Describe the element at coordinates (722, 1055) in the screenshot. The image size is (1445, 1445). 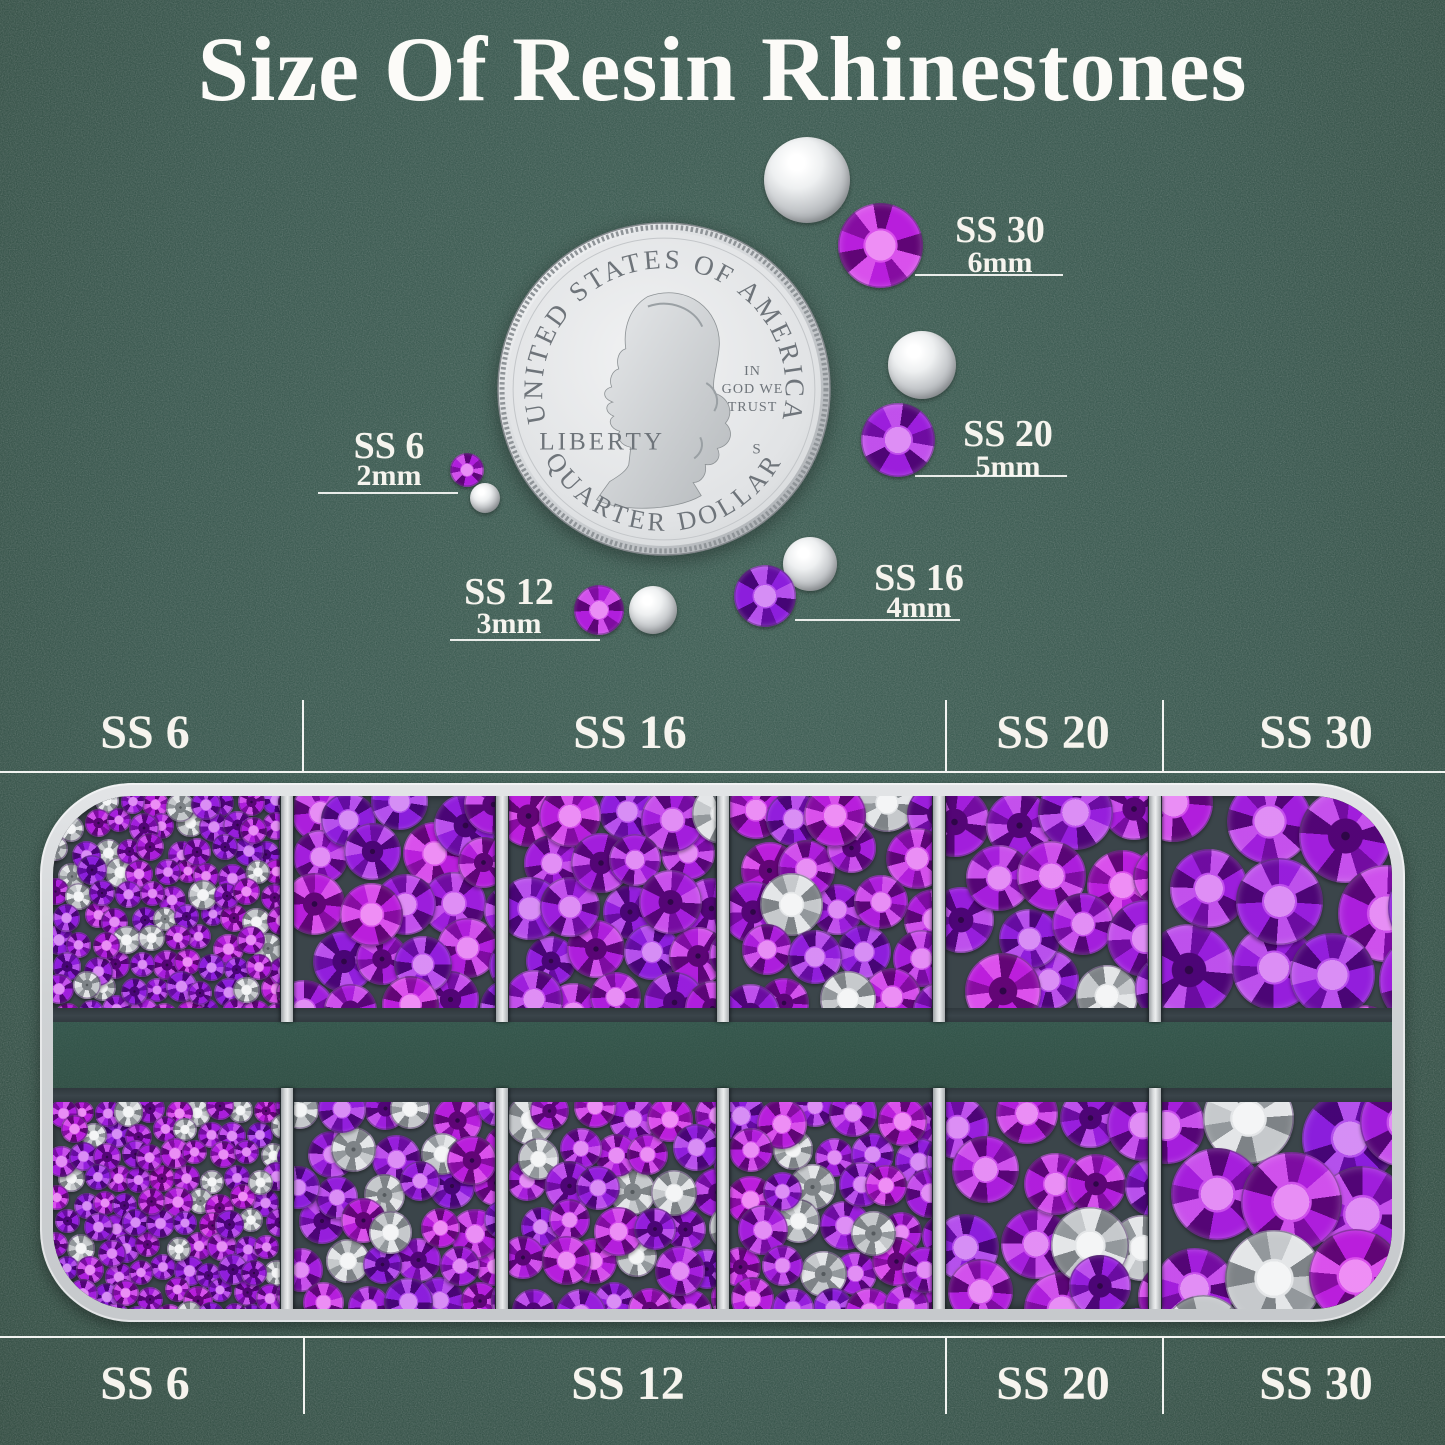
I see `tray-middle-band` at that location.